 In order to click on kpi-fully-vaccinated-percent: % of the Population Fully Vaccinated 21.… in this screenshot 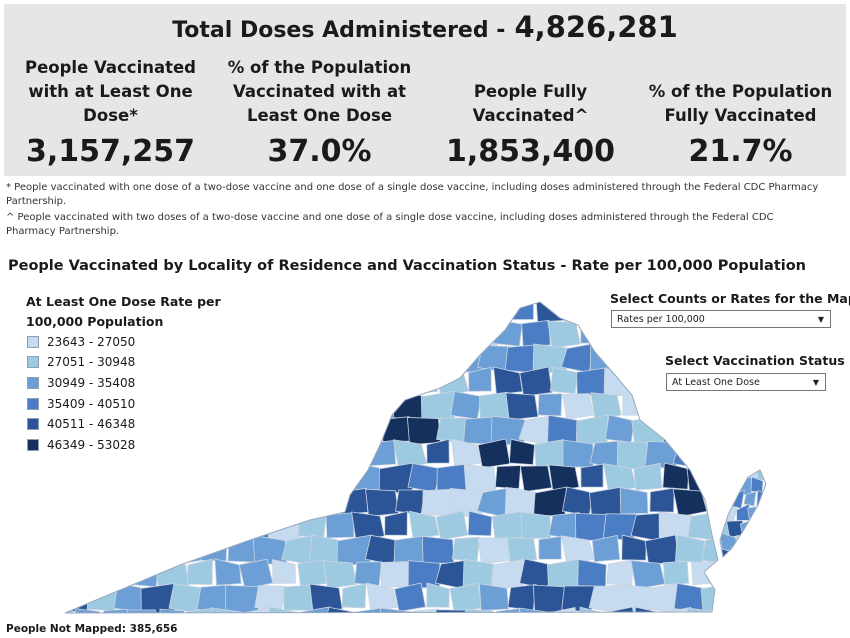, I will do `click(740, 110)`.